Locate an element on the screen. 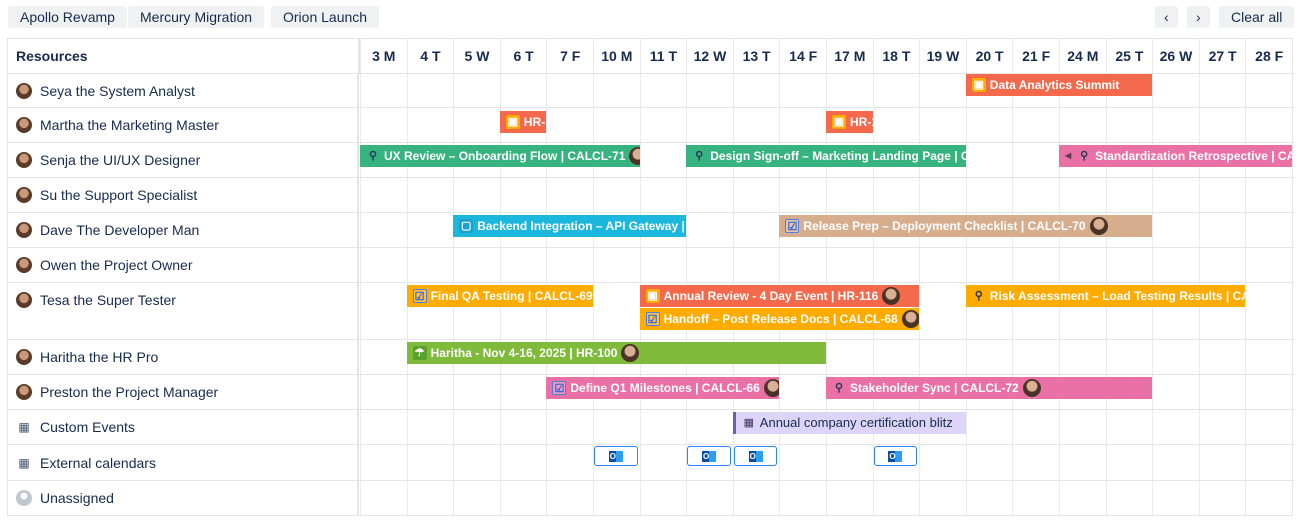  day-header: 20 T is located at coordinates (989, 56).